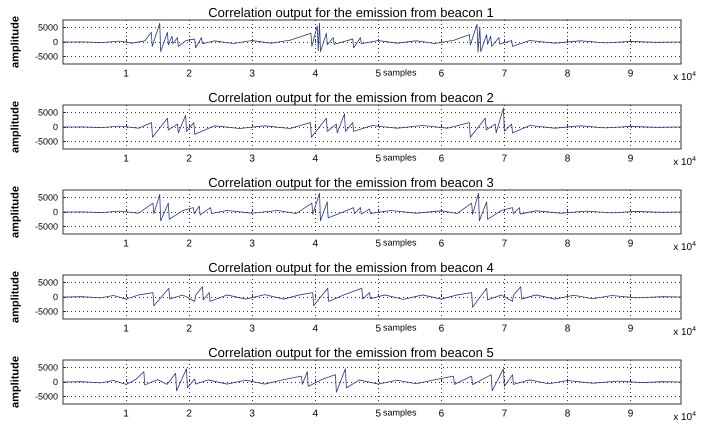 Image resolution: width=702 pixels, height=425 pixels. I want to click on chart-title: Correlation output for the emission from beacon 1, so click(351, 12).